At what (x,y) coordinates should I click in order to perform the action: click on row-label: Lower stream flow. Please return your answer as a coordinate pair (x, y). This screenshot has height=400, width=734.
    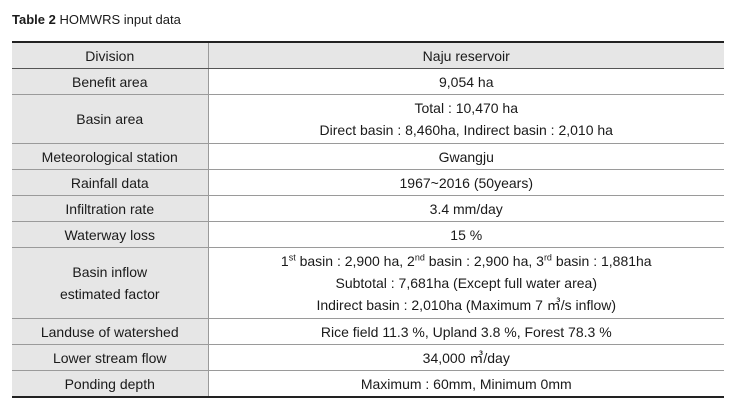
    Looking at the image, I should click on (110, 357).